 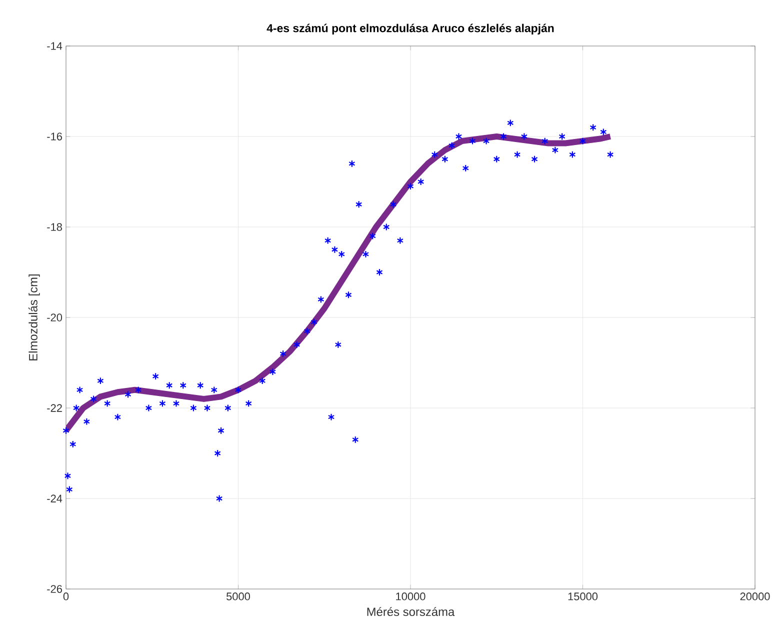 I want to click on y-tick-label: -26, so click(x=54, y=589).